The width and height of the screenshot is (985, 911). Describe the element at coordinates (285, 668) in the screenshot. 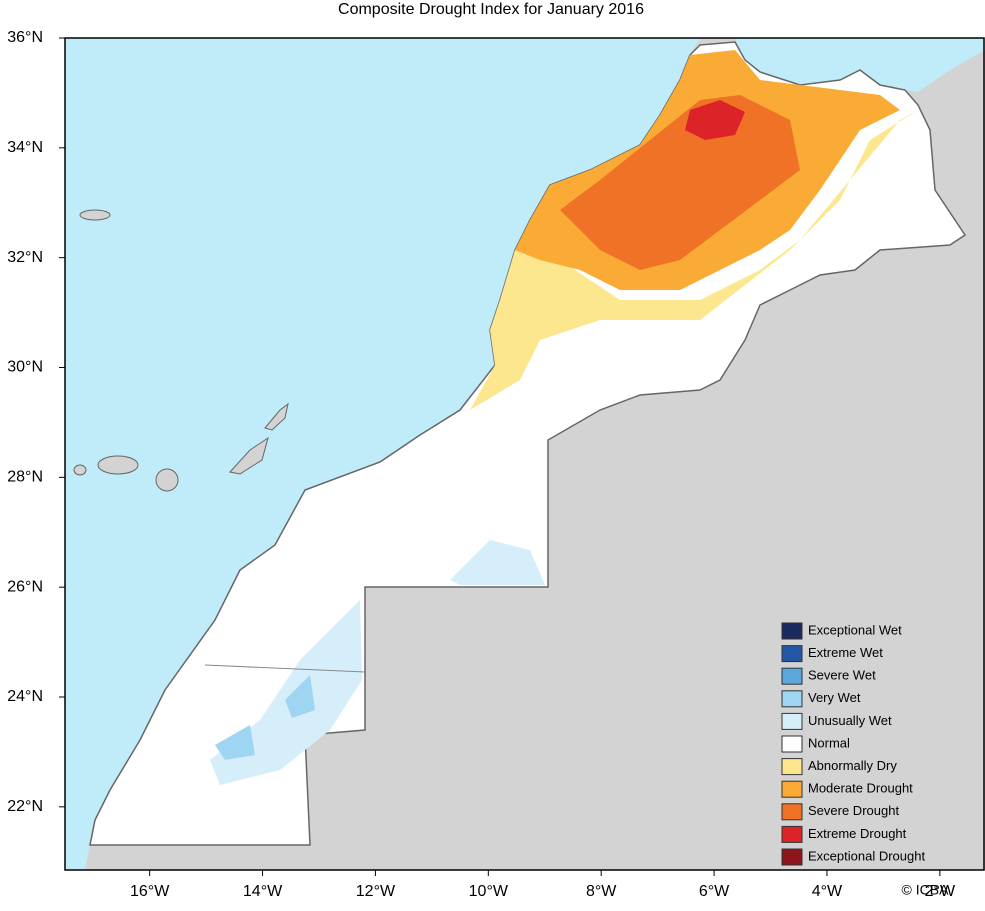

I see `border` at that location.